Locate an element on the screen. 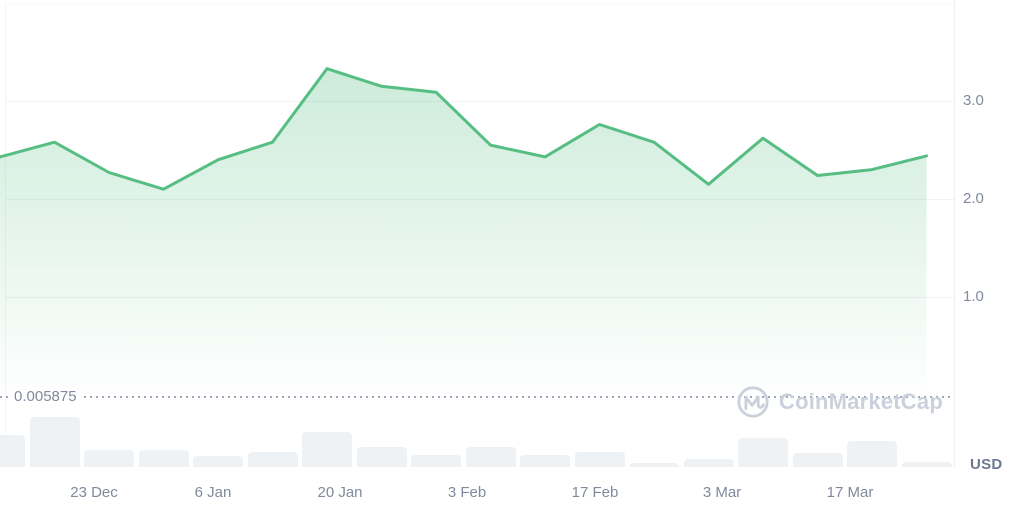 This screenshot has height=524, width=1024. x-axis-label: 3 Mar is located at coordinates (722, 492).